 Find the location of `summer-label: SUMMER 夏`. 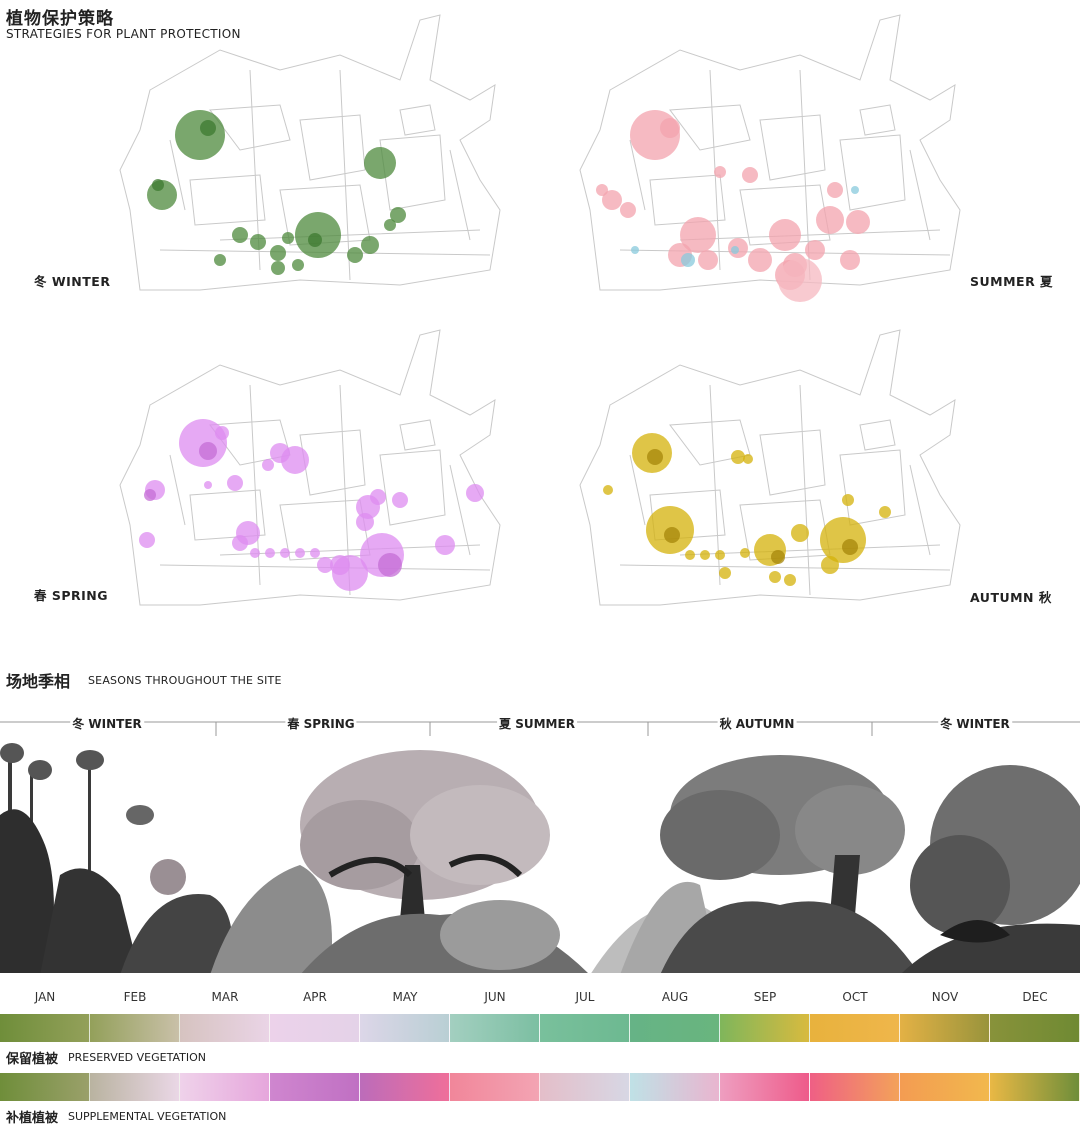

summer-label: SUMMER 夏 is located at coordinates (1012, 281).